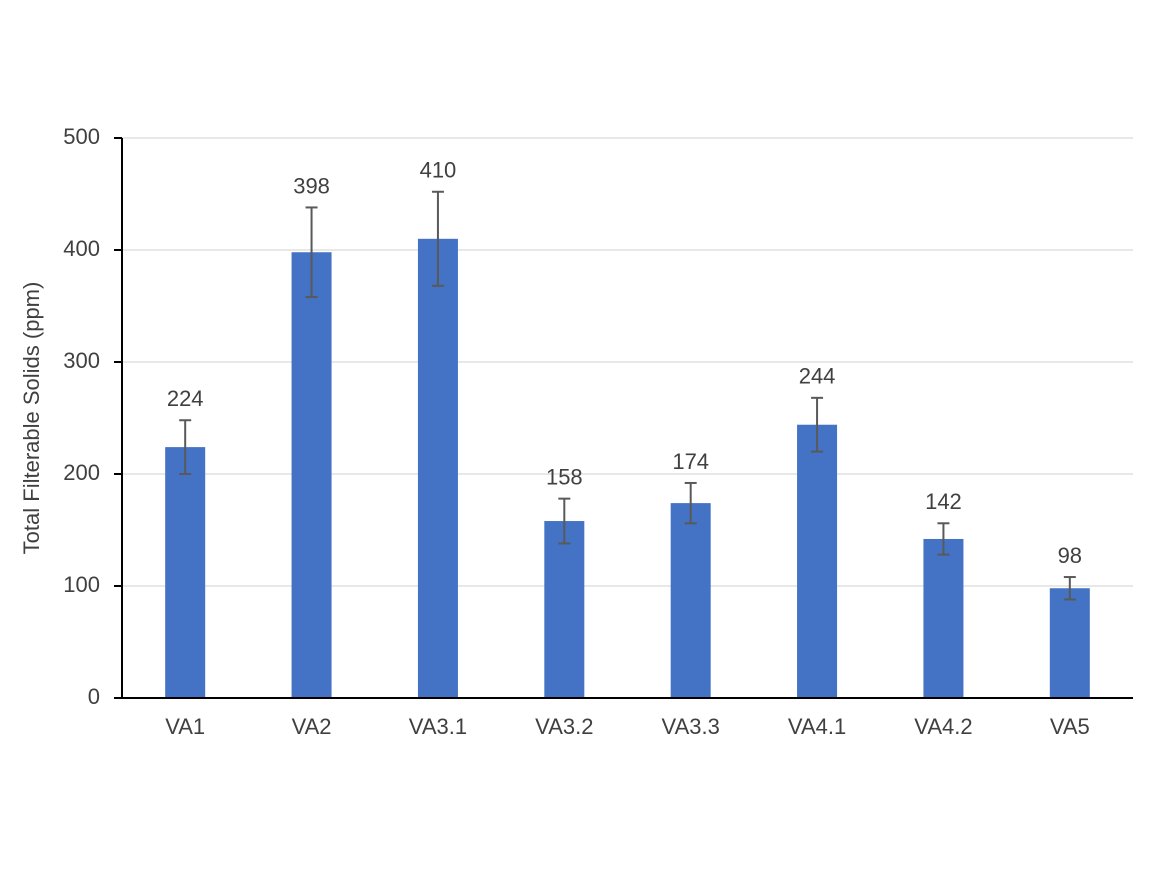 The height and width of the screenshot is (878, 1170). I want to click on data-label: 174, so click(690, 461).